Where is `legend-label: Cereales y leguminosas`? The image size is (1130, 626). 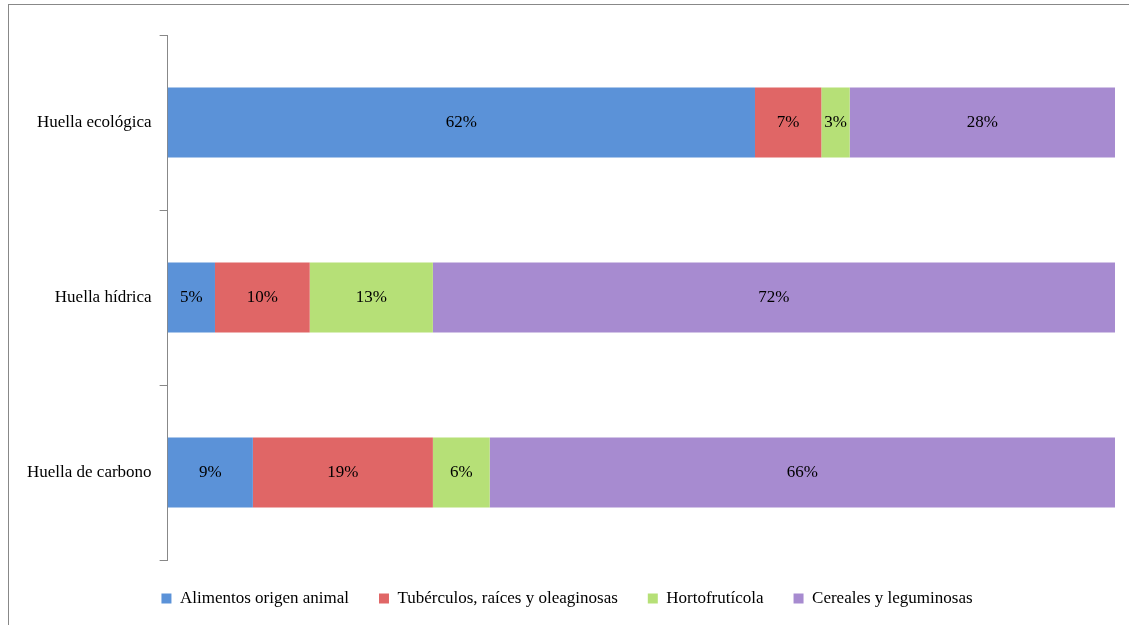
legend-label: Cereales y leguminosas is located at coordinates (892, 597).